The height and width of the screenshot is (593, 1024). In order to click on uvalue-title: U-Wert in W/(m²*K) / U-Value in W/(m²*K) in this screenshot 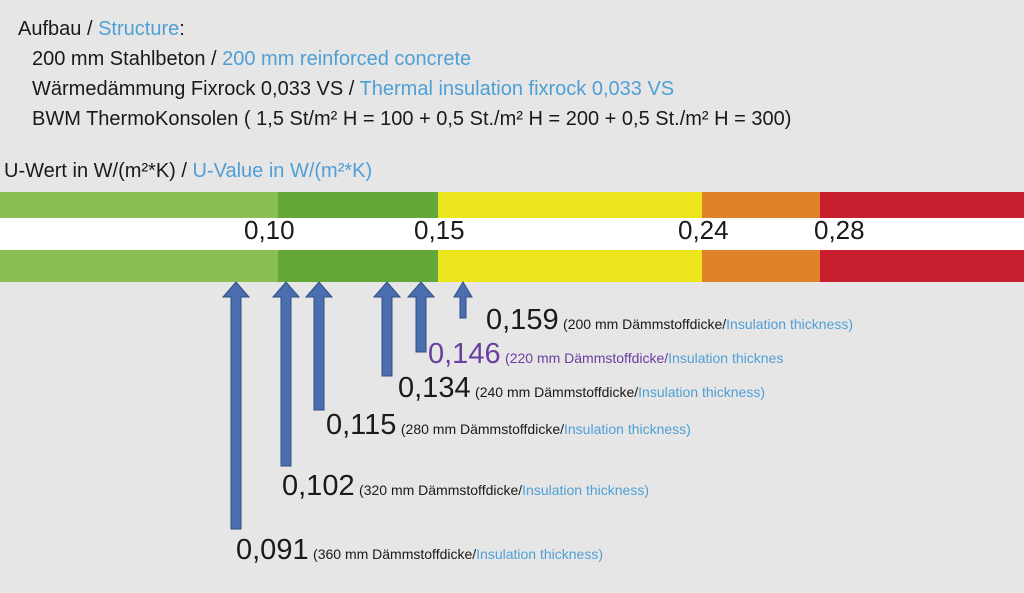, I will do `click(188, 171)`.